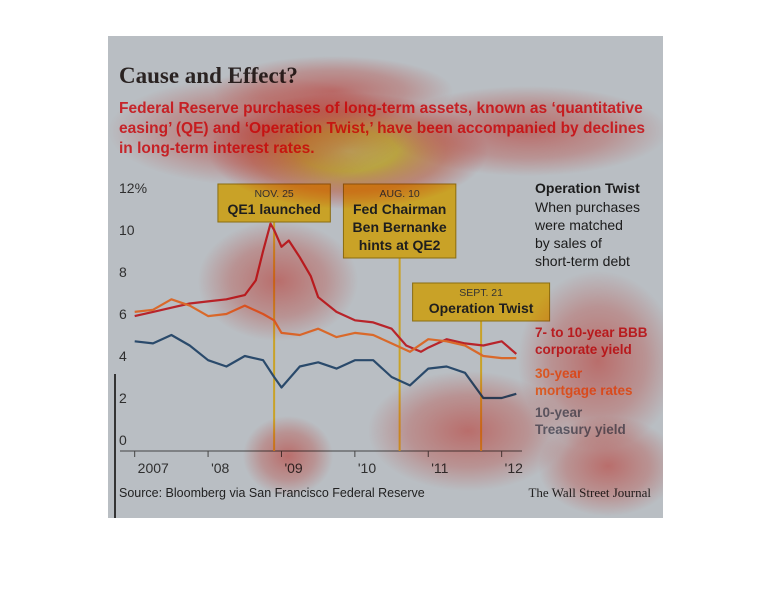 The image size is (770, 612). What do you see at coordinates (587, 207) in the screenshot?
I see `operation-twist-note-line-1: When purchases` at bounding box center [587, 207].